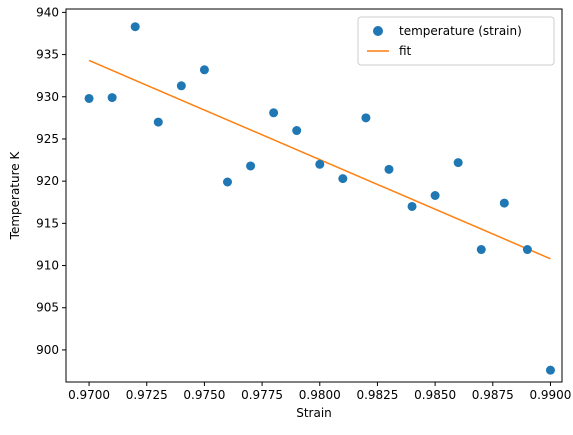  I want to click on legend-box, so click(456, 41).